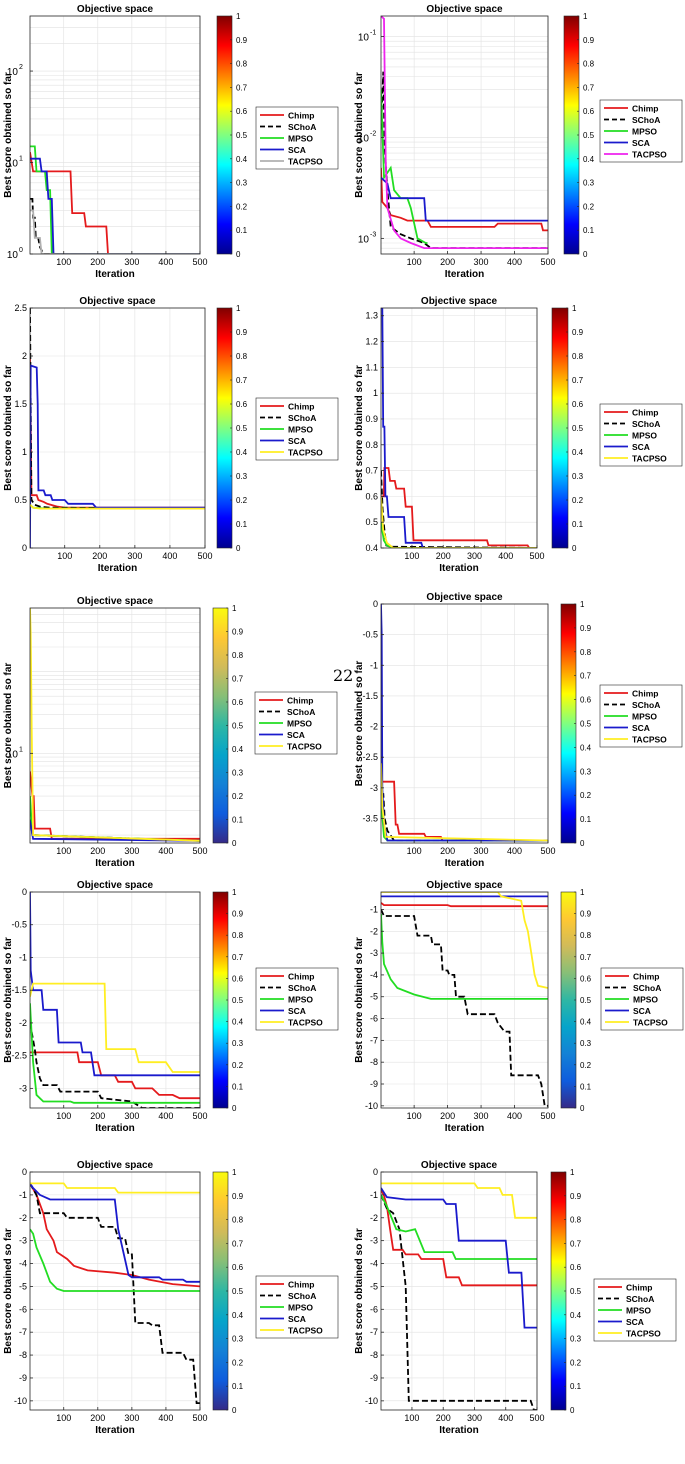 This screenshot has height=1464, width=685. Describe the element at coordinates (373, 133) in the screenshot. I see `y-tick-exponent: -2` at that location.